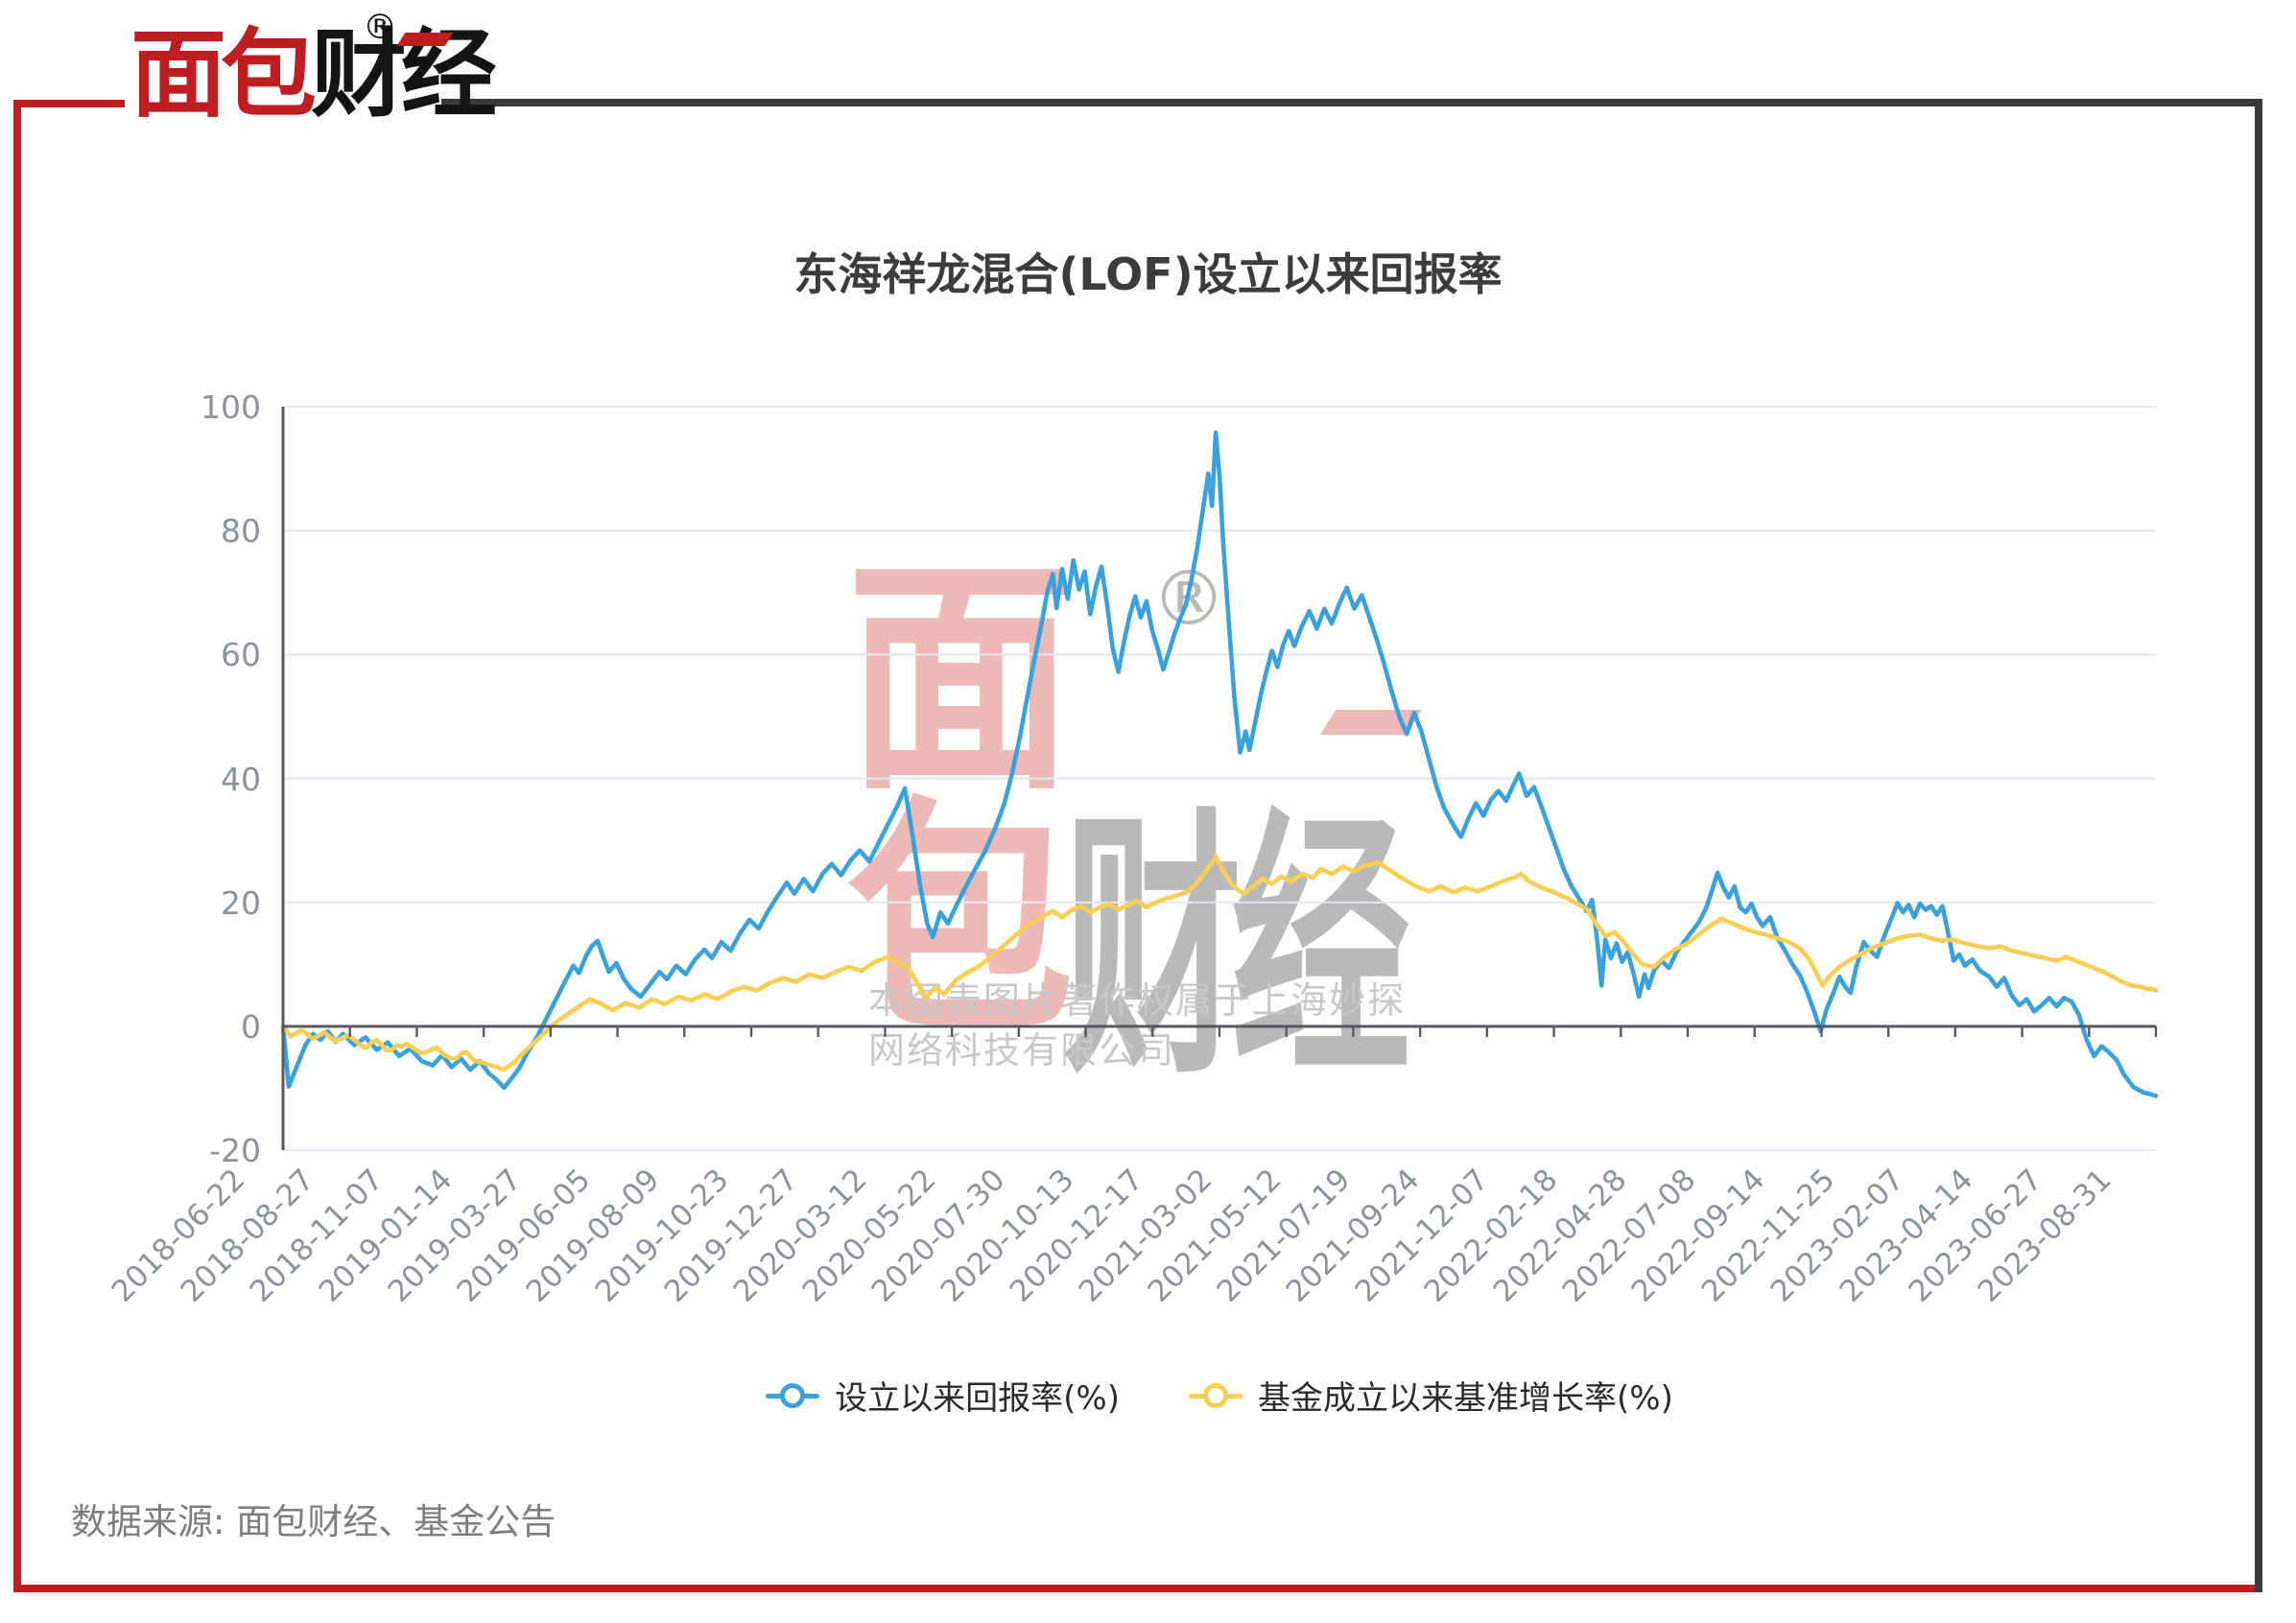 Image resolution: width=2296 pixels, height=1623 pixels. Describe the element at coordinates (313, 1522) in the screenshot. I see `data-source-note: 数据来源: 面包财经、基金公告` at that location.